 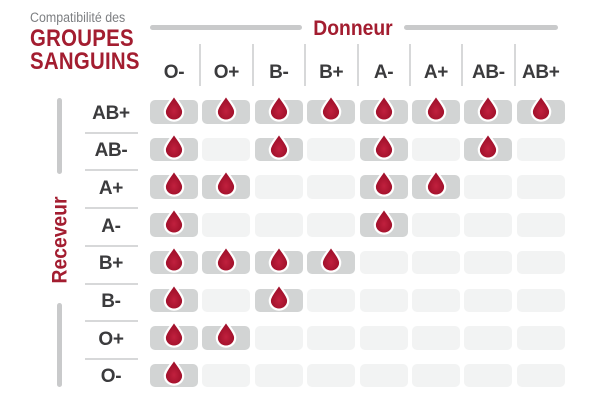 I want to click on compat-cell-AB--A+, so click(x=436, y=149).